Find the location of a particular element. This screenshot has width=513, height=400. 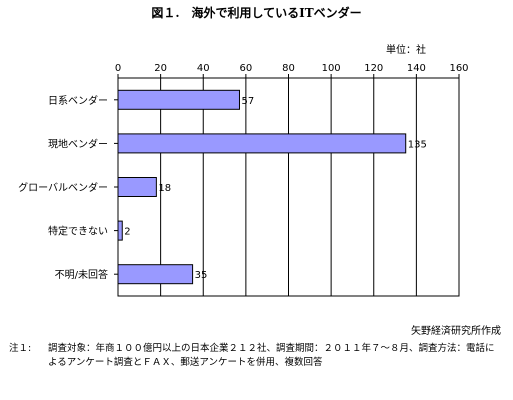

x-tick-label: 160 is located at coordinates (458, 68).